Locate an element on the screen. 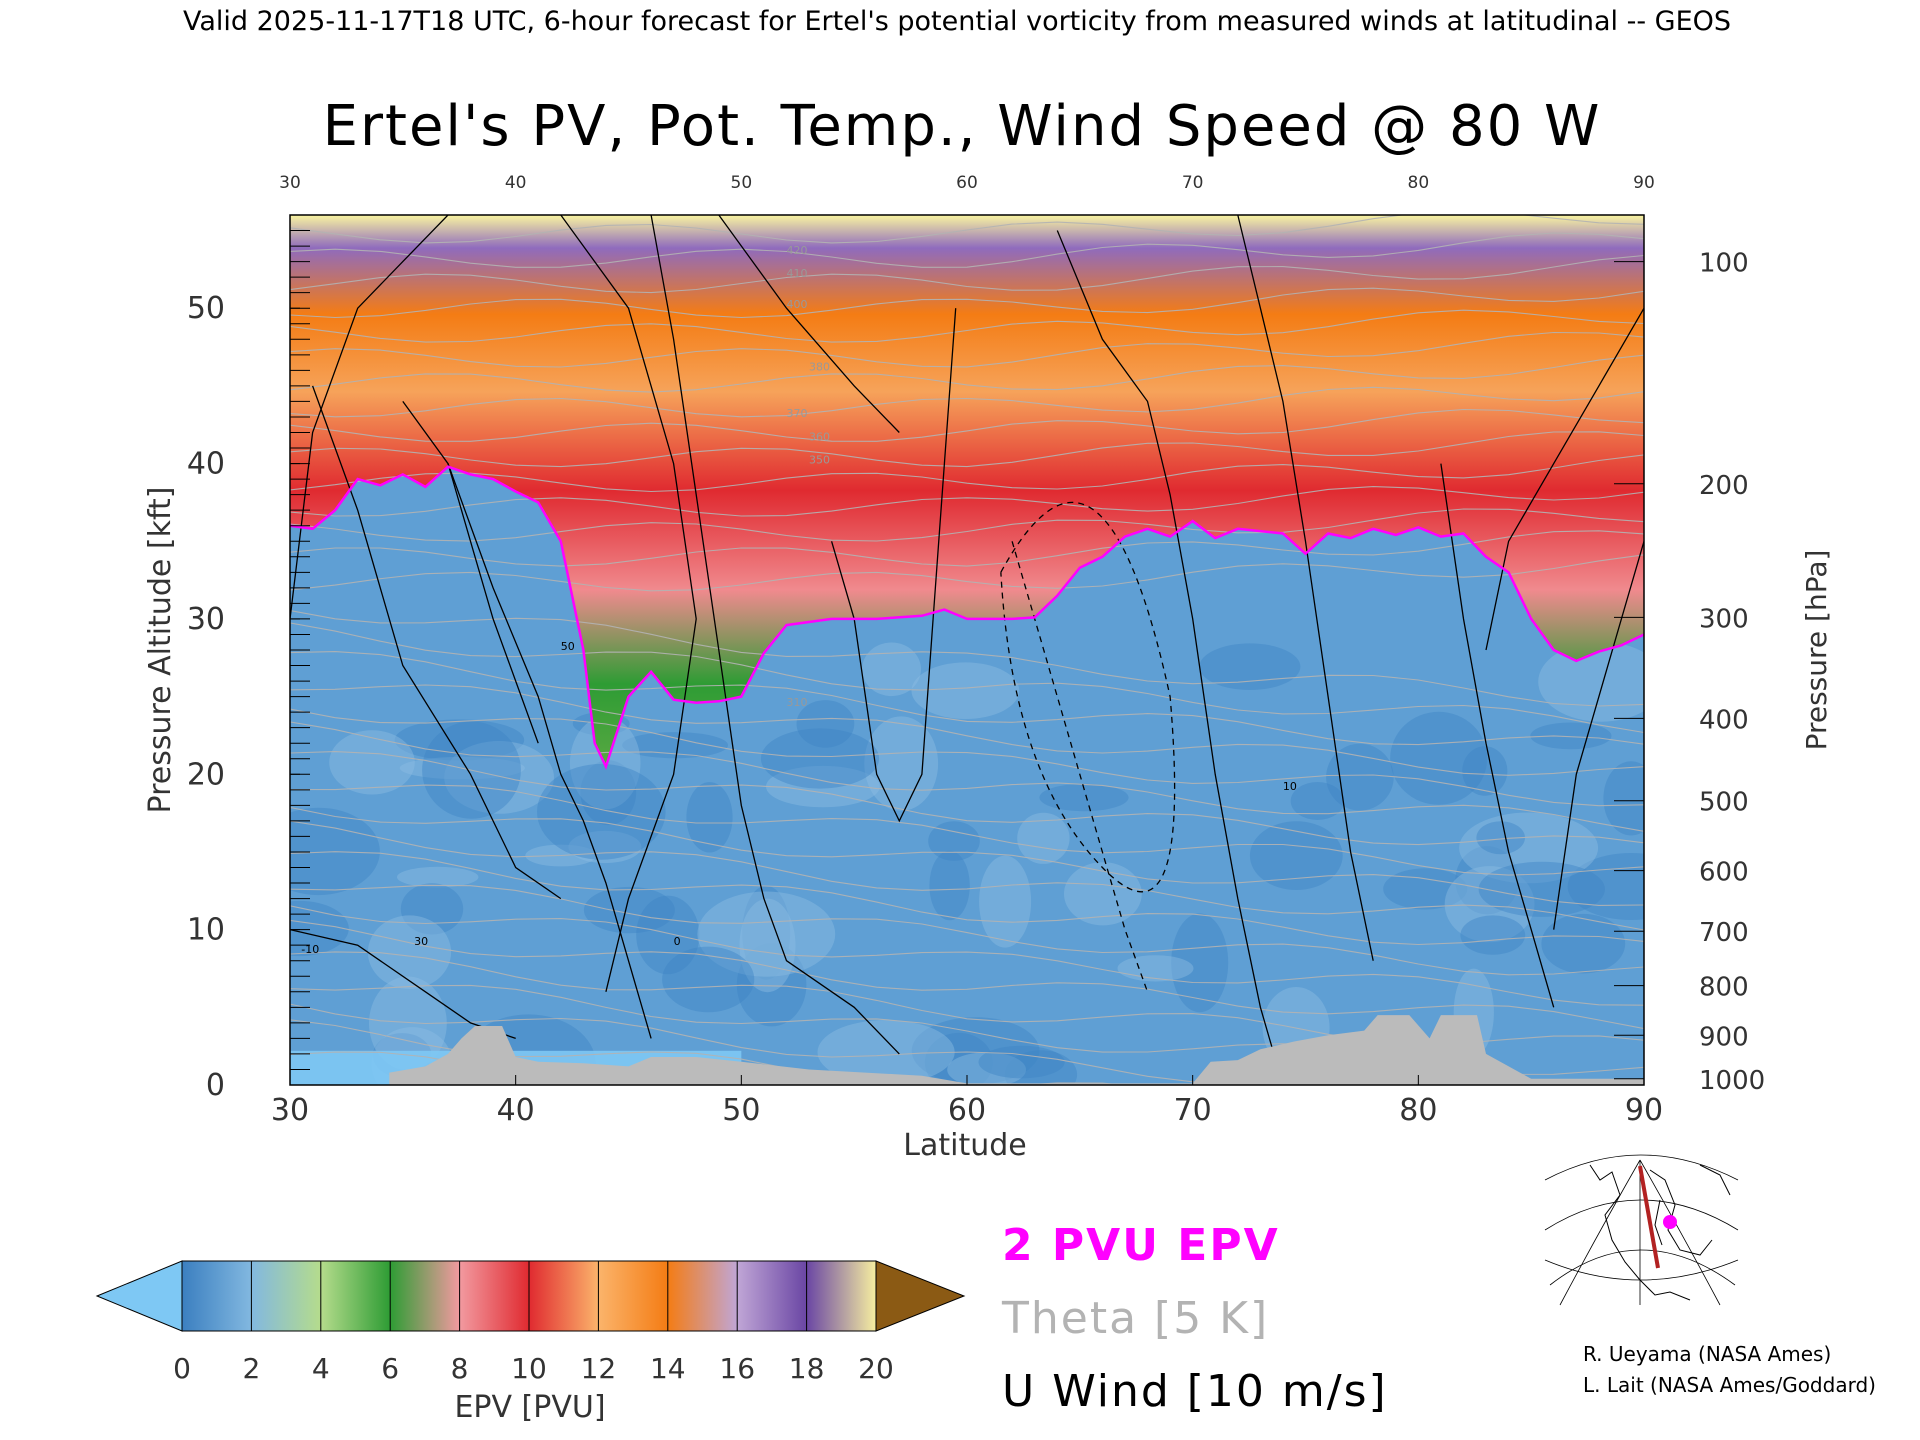 The width and height of the screenshot is (1920, 1440). u-wind-negative-contour is located at coordinates (1088, 697).